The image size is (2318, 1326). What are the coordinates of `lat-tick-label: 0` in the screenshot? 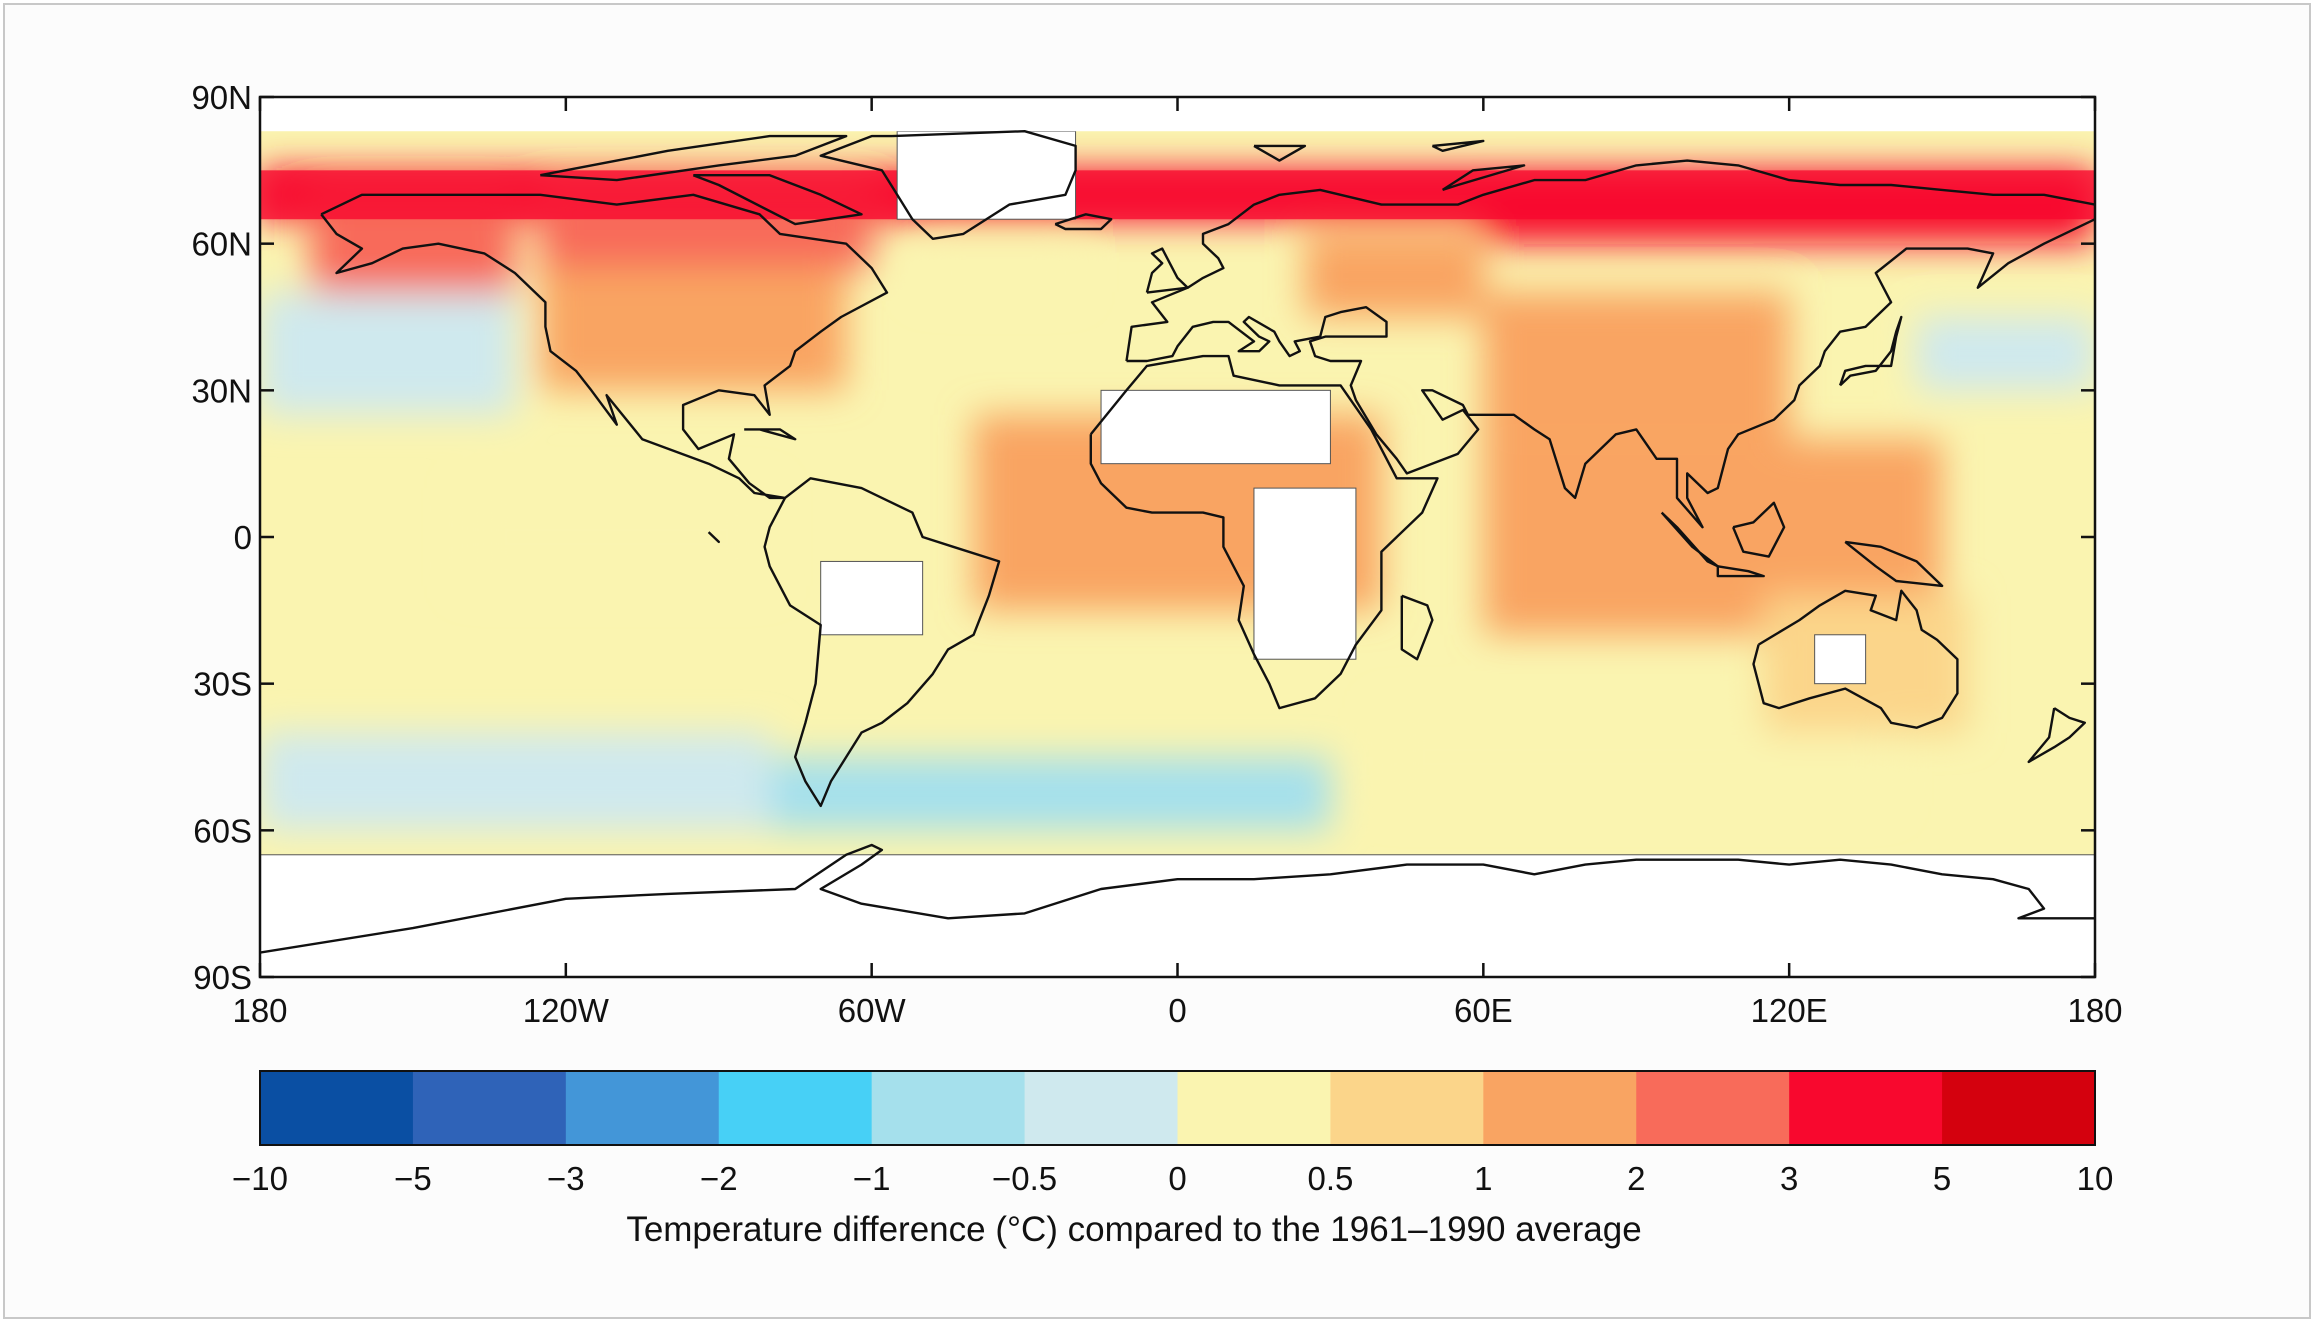 It's located at (243, 537).